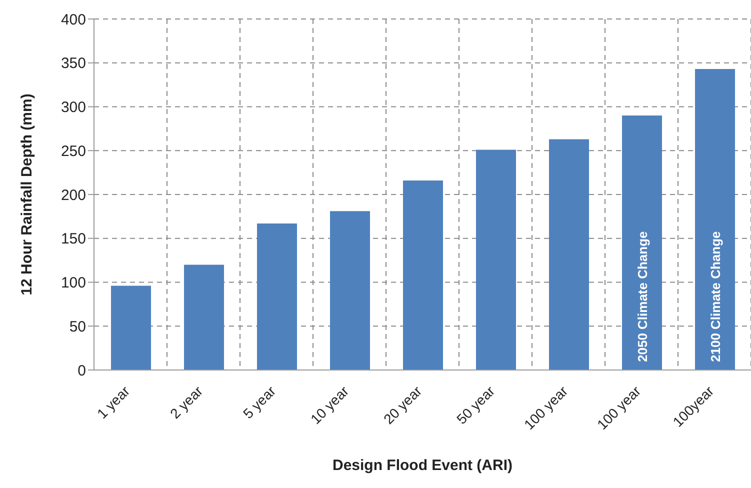 This screenshot has height=488, width=751. Describe the element at coordinates (82, 371) in the screenshot. I see `y-tick-label: 0` at that location.